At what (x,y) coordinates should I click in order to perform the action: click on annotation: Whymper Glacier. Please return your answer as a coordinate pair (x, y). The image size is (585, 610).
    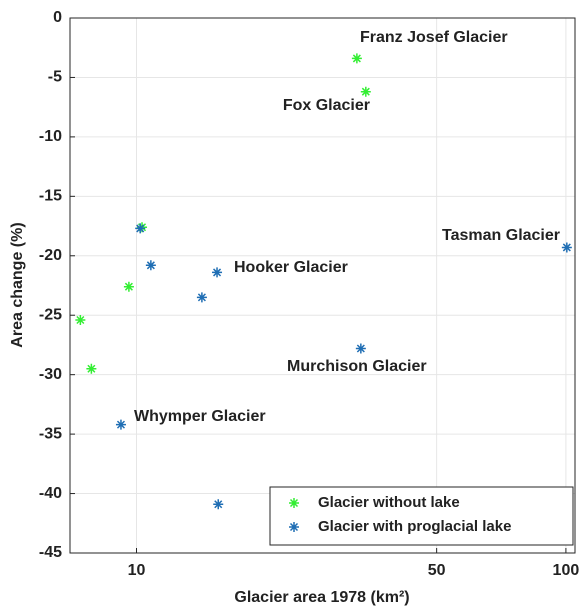
    Looking at the image, I should click on (200, 416).